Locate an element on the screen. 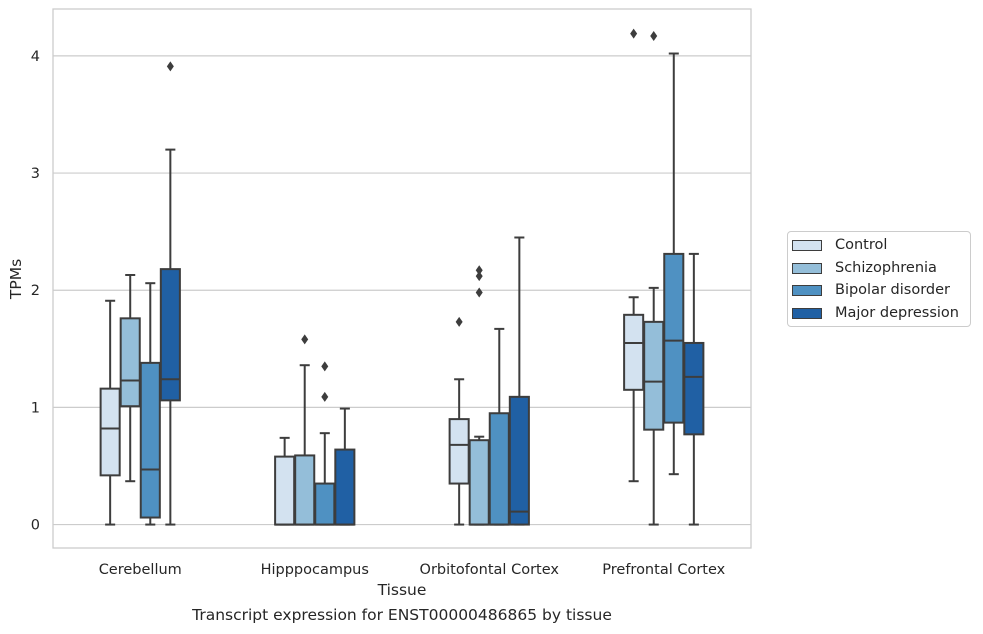  box-bipolar-disorder-hipppocampus is located at coordinates (325, 504).